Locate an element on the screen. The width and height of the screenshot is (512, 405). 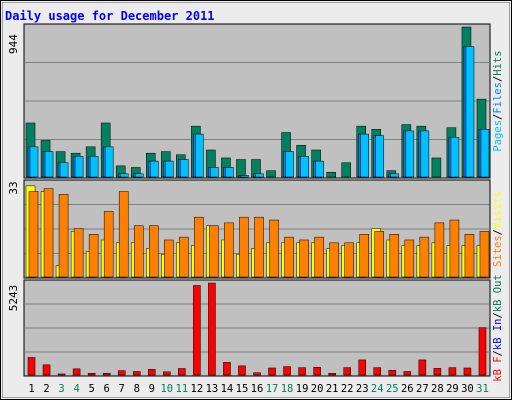
legend-entry: Visits is located at coordinates (498, 210).